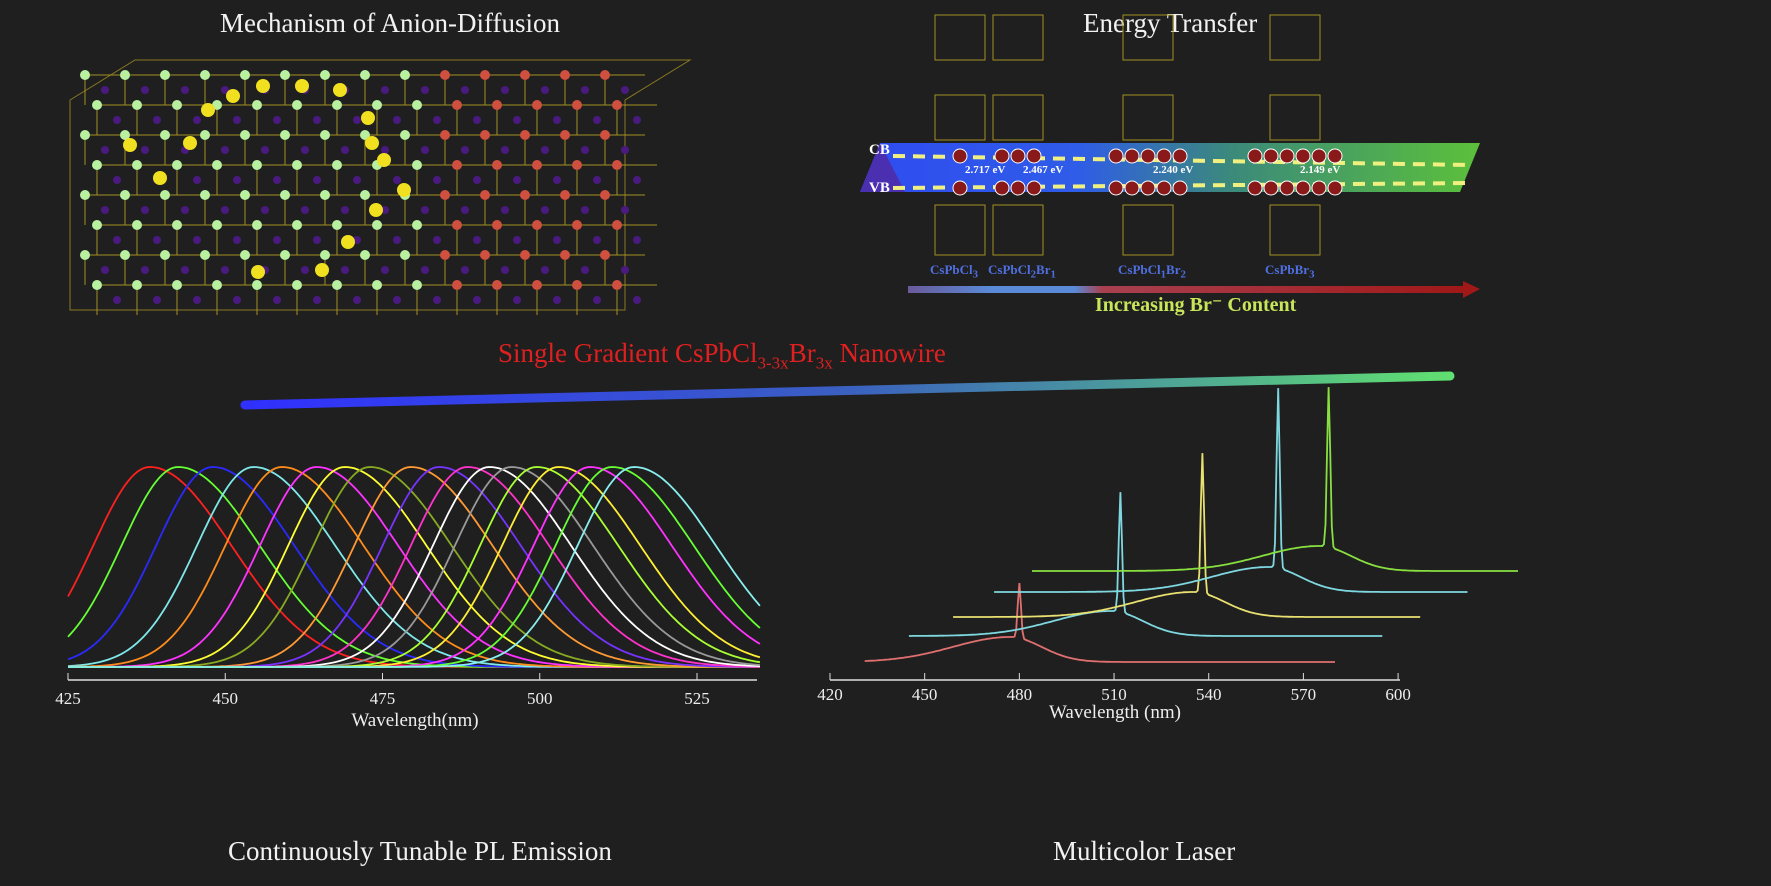 Image resolution: width=1771 pixels, height=886 pixels. Describe the element at coordinates (1144, 851) in the screenshot. I see `laser-title: Multicolor Laser` at that location.